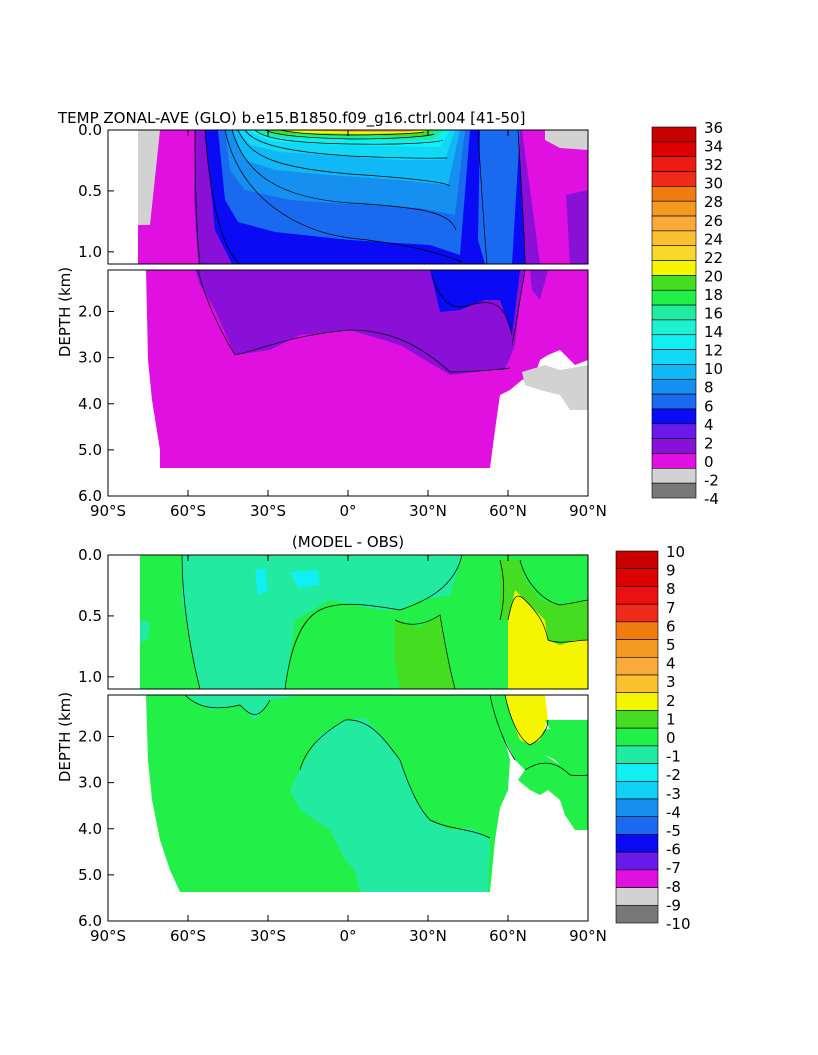  Describe the element at coordinates (673, 794) in the screenshot. I see `colorbar-label: -3` at that location.